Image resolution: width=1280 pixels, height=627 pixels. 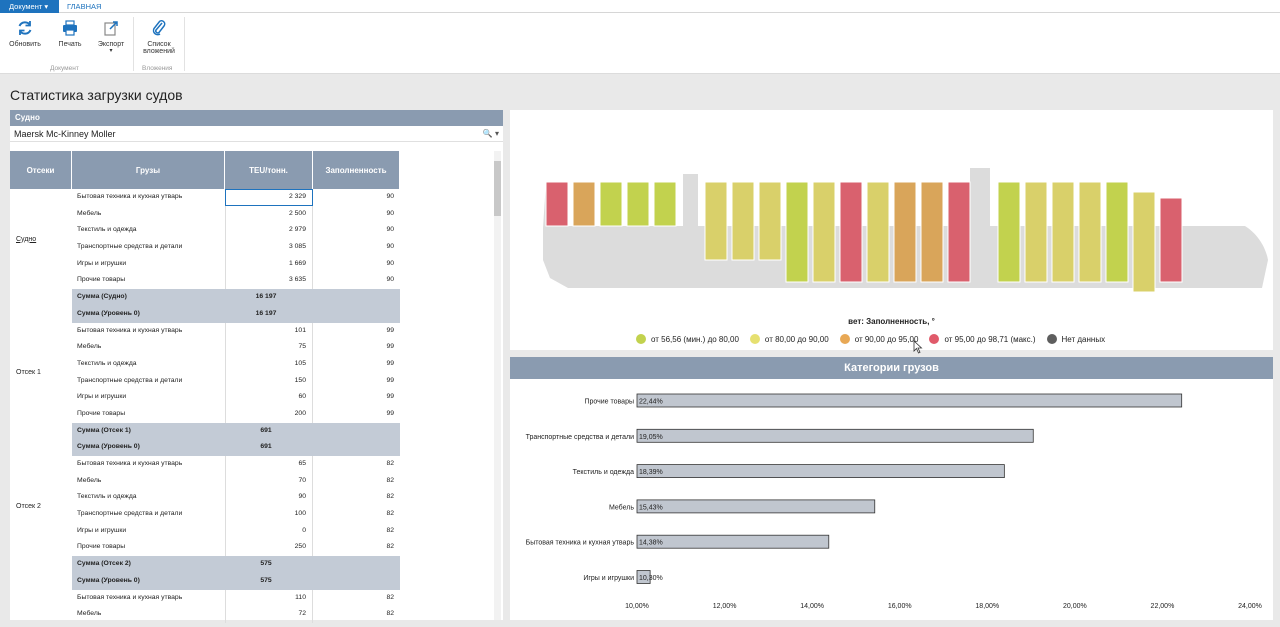 What do you see at coordinates (269, 281) in the screenshot?
I see `teu-cell: 3 635` at bounding box center [269, 281].